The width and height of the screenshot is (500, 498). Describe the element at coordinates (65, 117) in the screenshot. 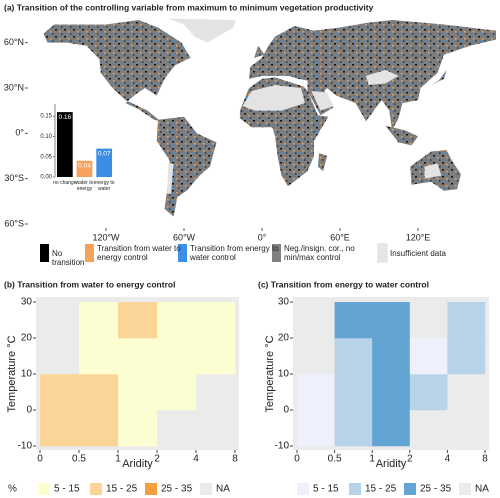

I see `bar-label: 0.16` at that location.